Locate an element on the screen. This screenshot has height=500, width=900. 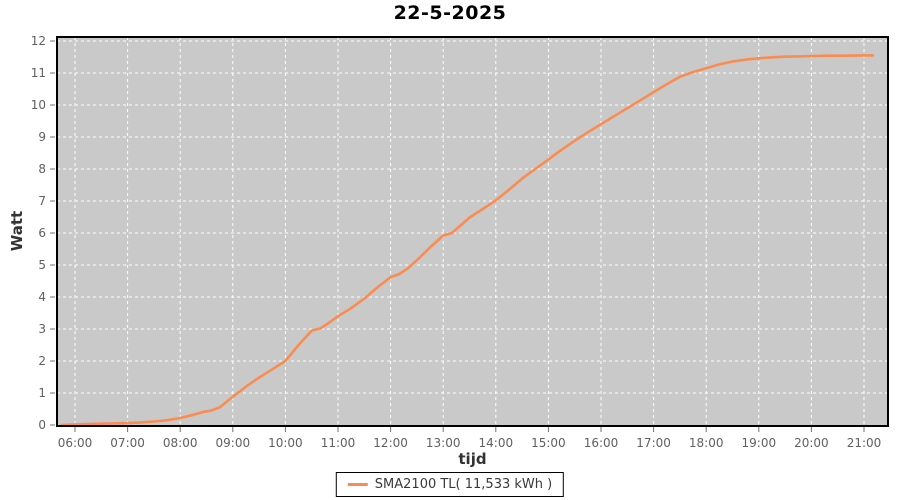
x-tick-label: 10:00 is located at coordinates (285, 443).